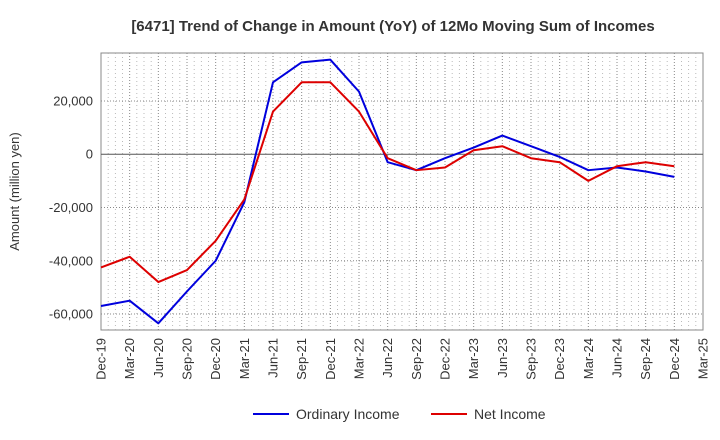 The height and width of the screenshot is (440, 720). Describe the element at coordinates (187, 359) in the screenshot. I see `x-tick-label: Sep-20` at that location.